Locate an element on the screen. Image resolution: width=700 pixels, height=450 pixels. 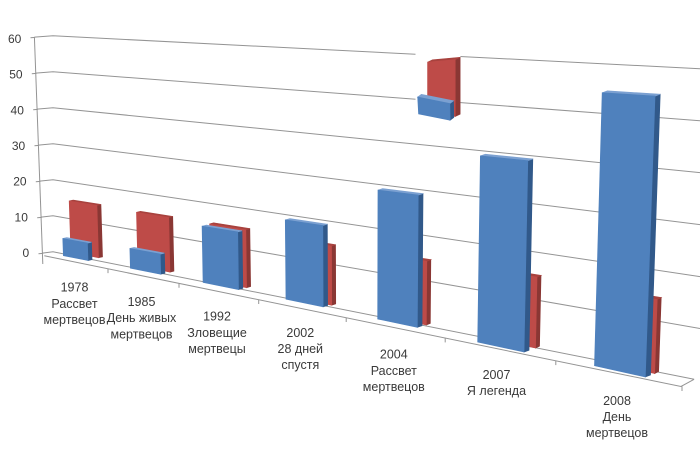
svg-text: 2004 is located at coordinates (394, 355).